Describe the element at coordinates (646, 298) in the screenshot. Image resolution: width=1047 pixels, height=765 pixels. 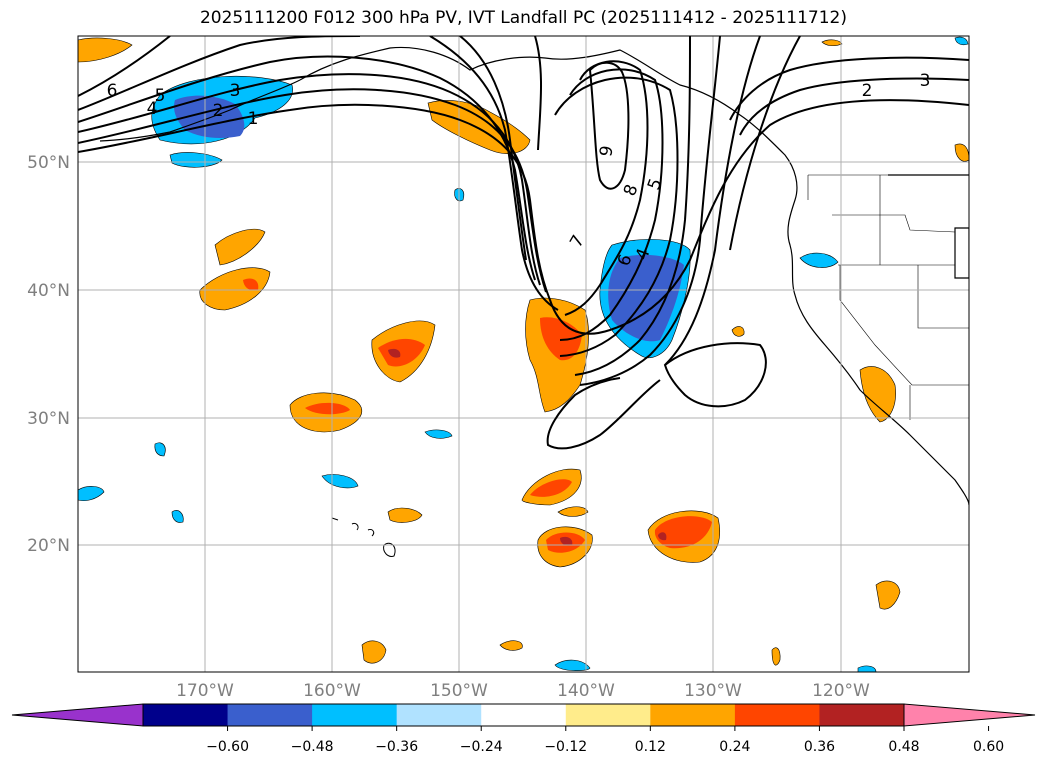
I see `negative-anomaly-core` at that location.